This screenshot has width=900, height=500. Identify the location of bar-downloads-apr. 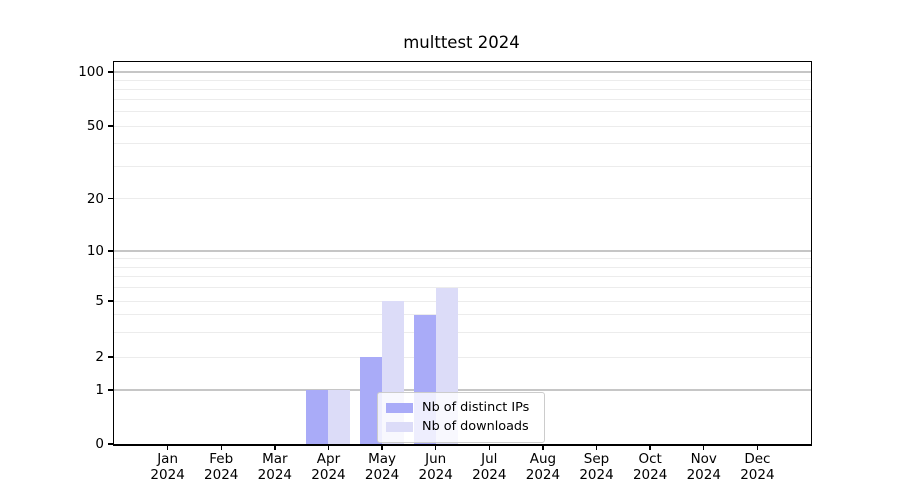
(339, 417).